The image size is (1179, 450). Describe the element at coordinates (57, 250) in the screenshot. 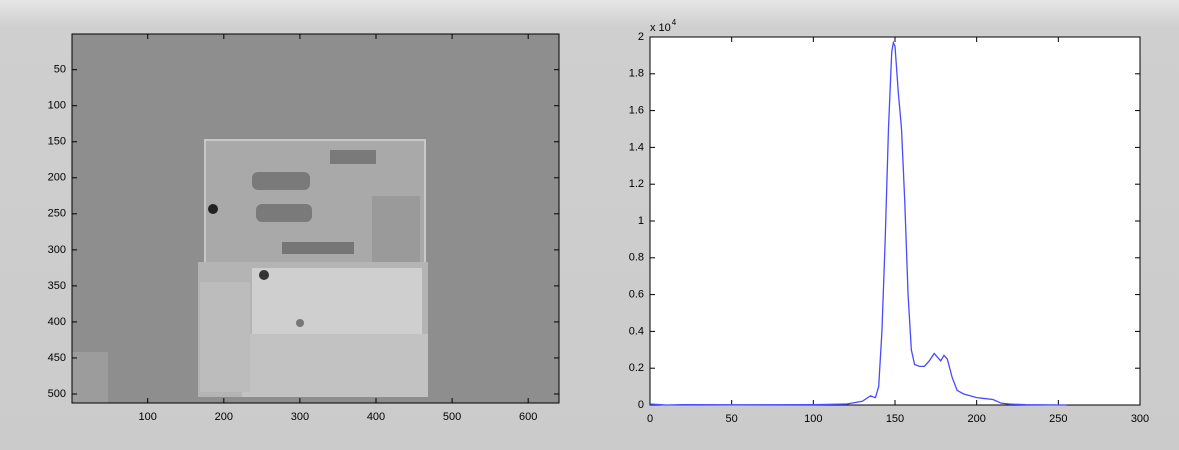

I see `y-tick-label: 300` at that location.